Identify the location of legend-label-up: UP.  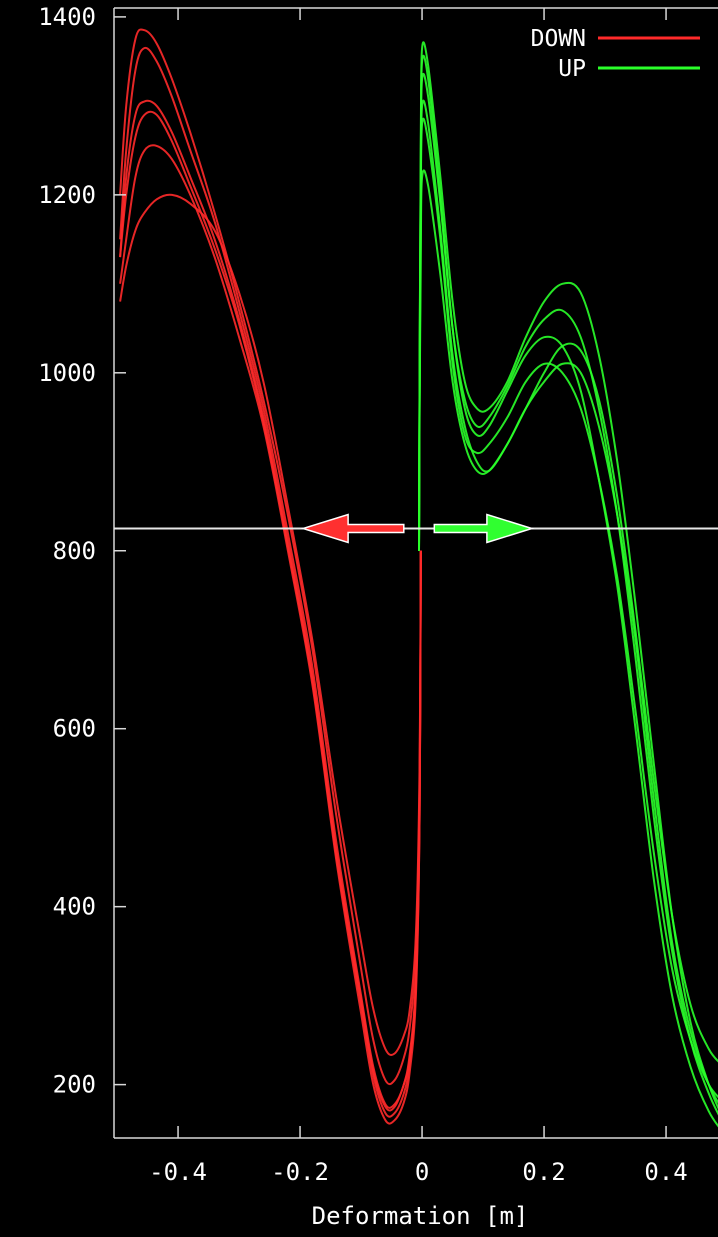
(572, 69).